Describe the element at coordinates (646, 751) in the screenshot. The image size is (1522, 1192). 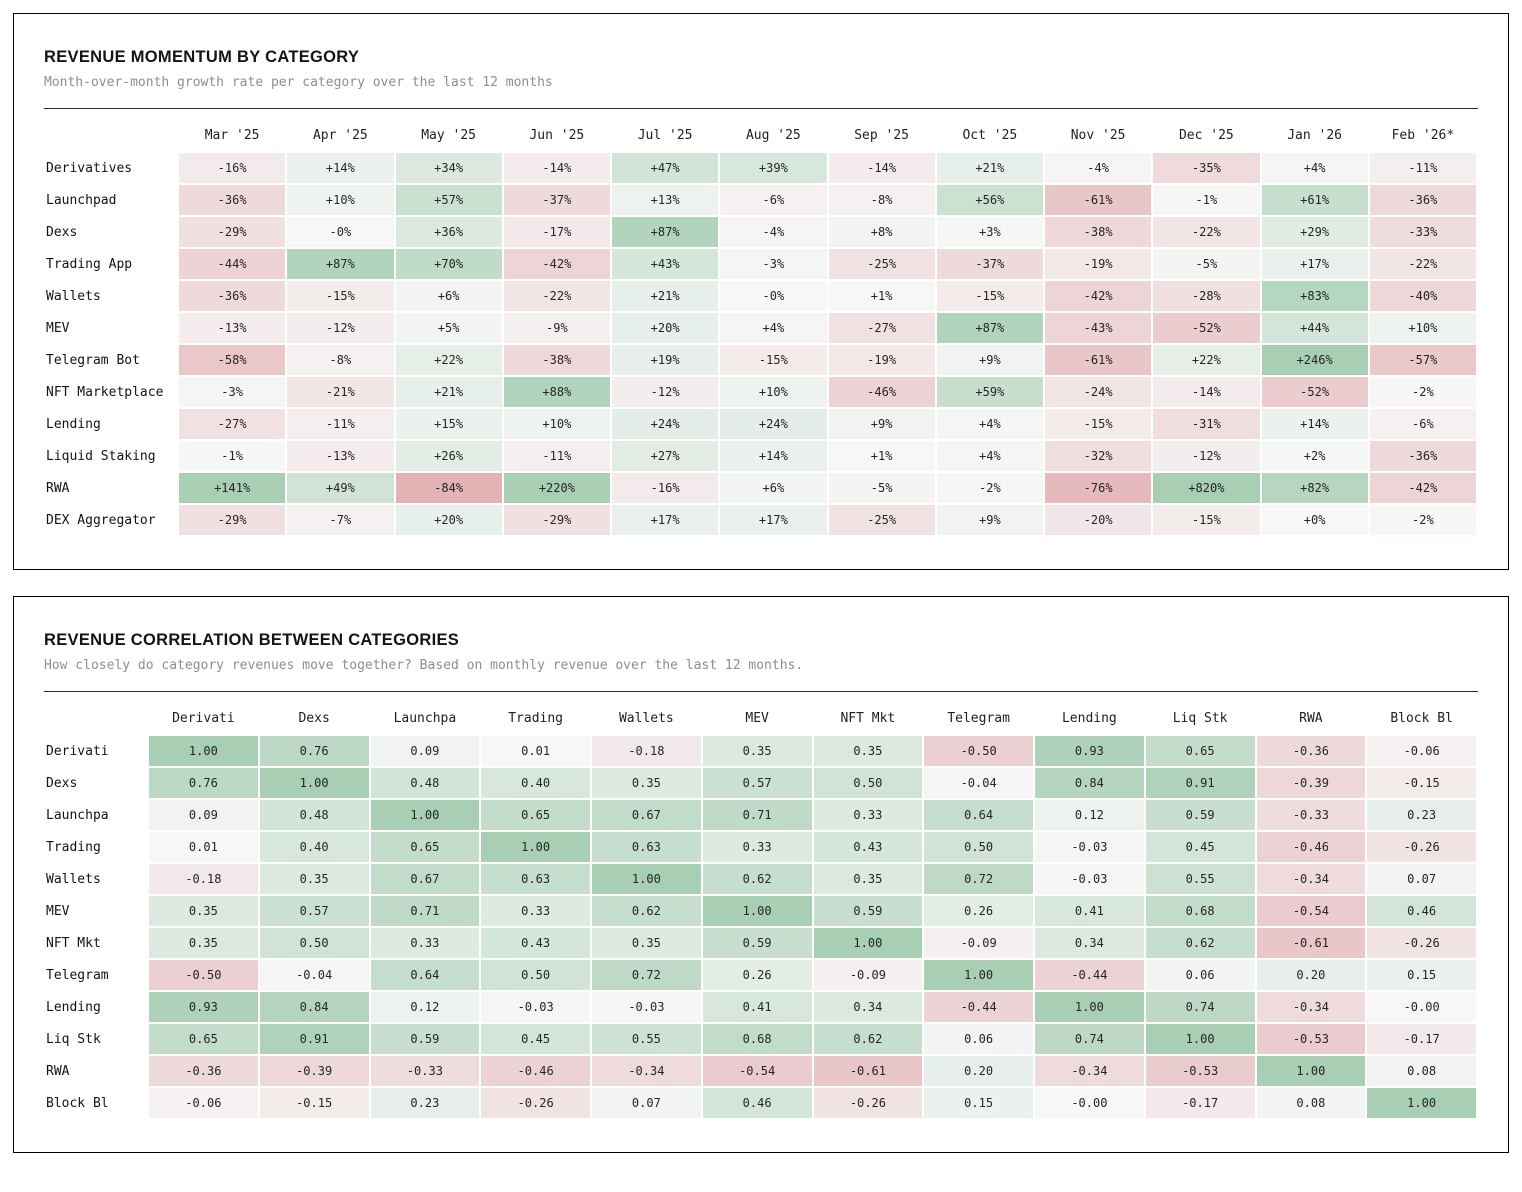
I see `heatmap-cell: -0.18` at that location.